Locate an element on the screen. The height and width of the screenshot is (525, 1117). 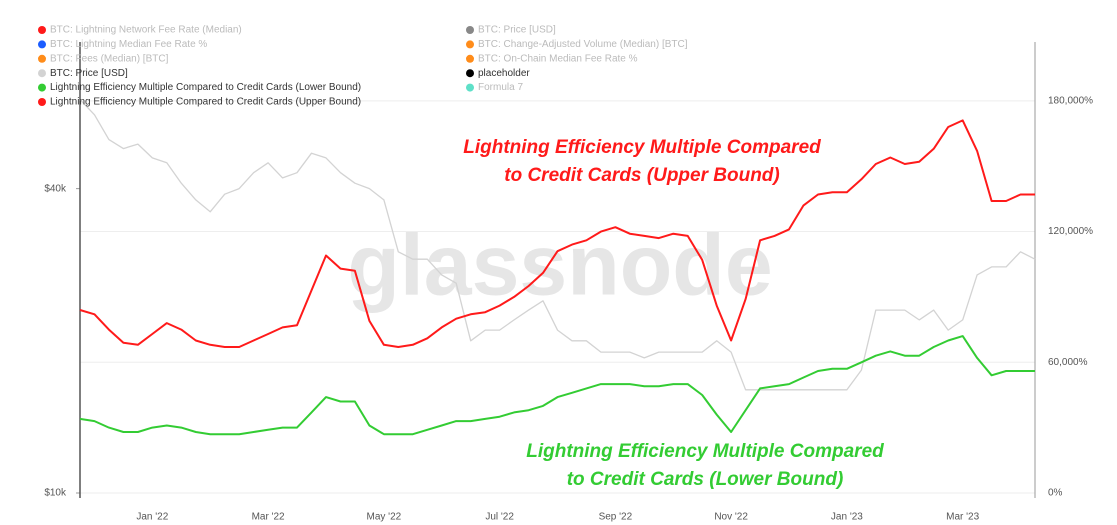
legend-label: placeholder is located at coordinates (504, 73).